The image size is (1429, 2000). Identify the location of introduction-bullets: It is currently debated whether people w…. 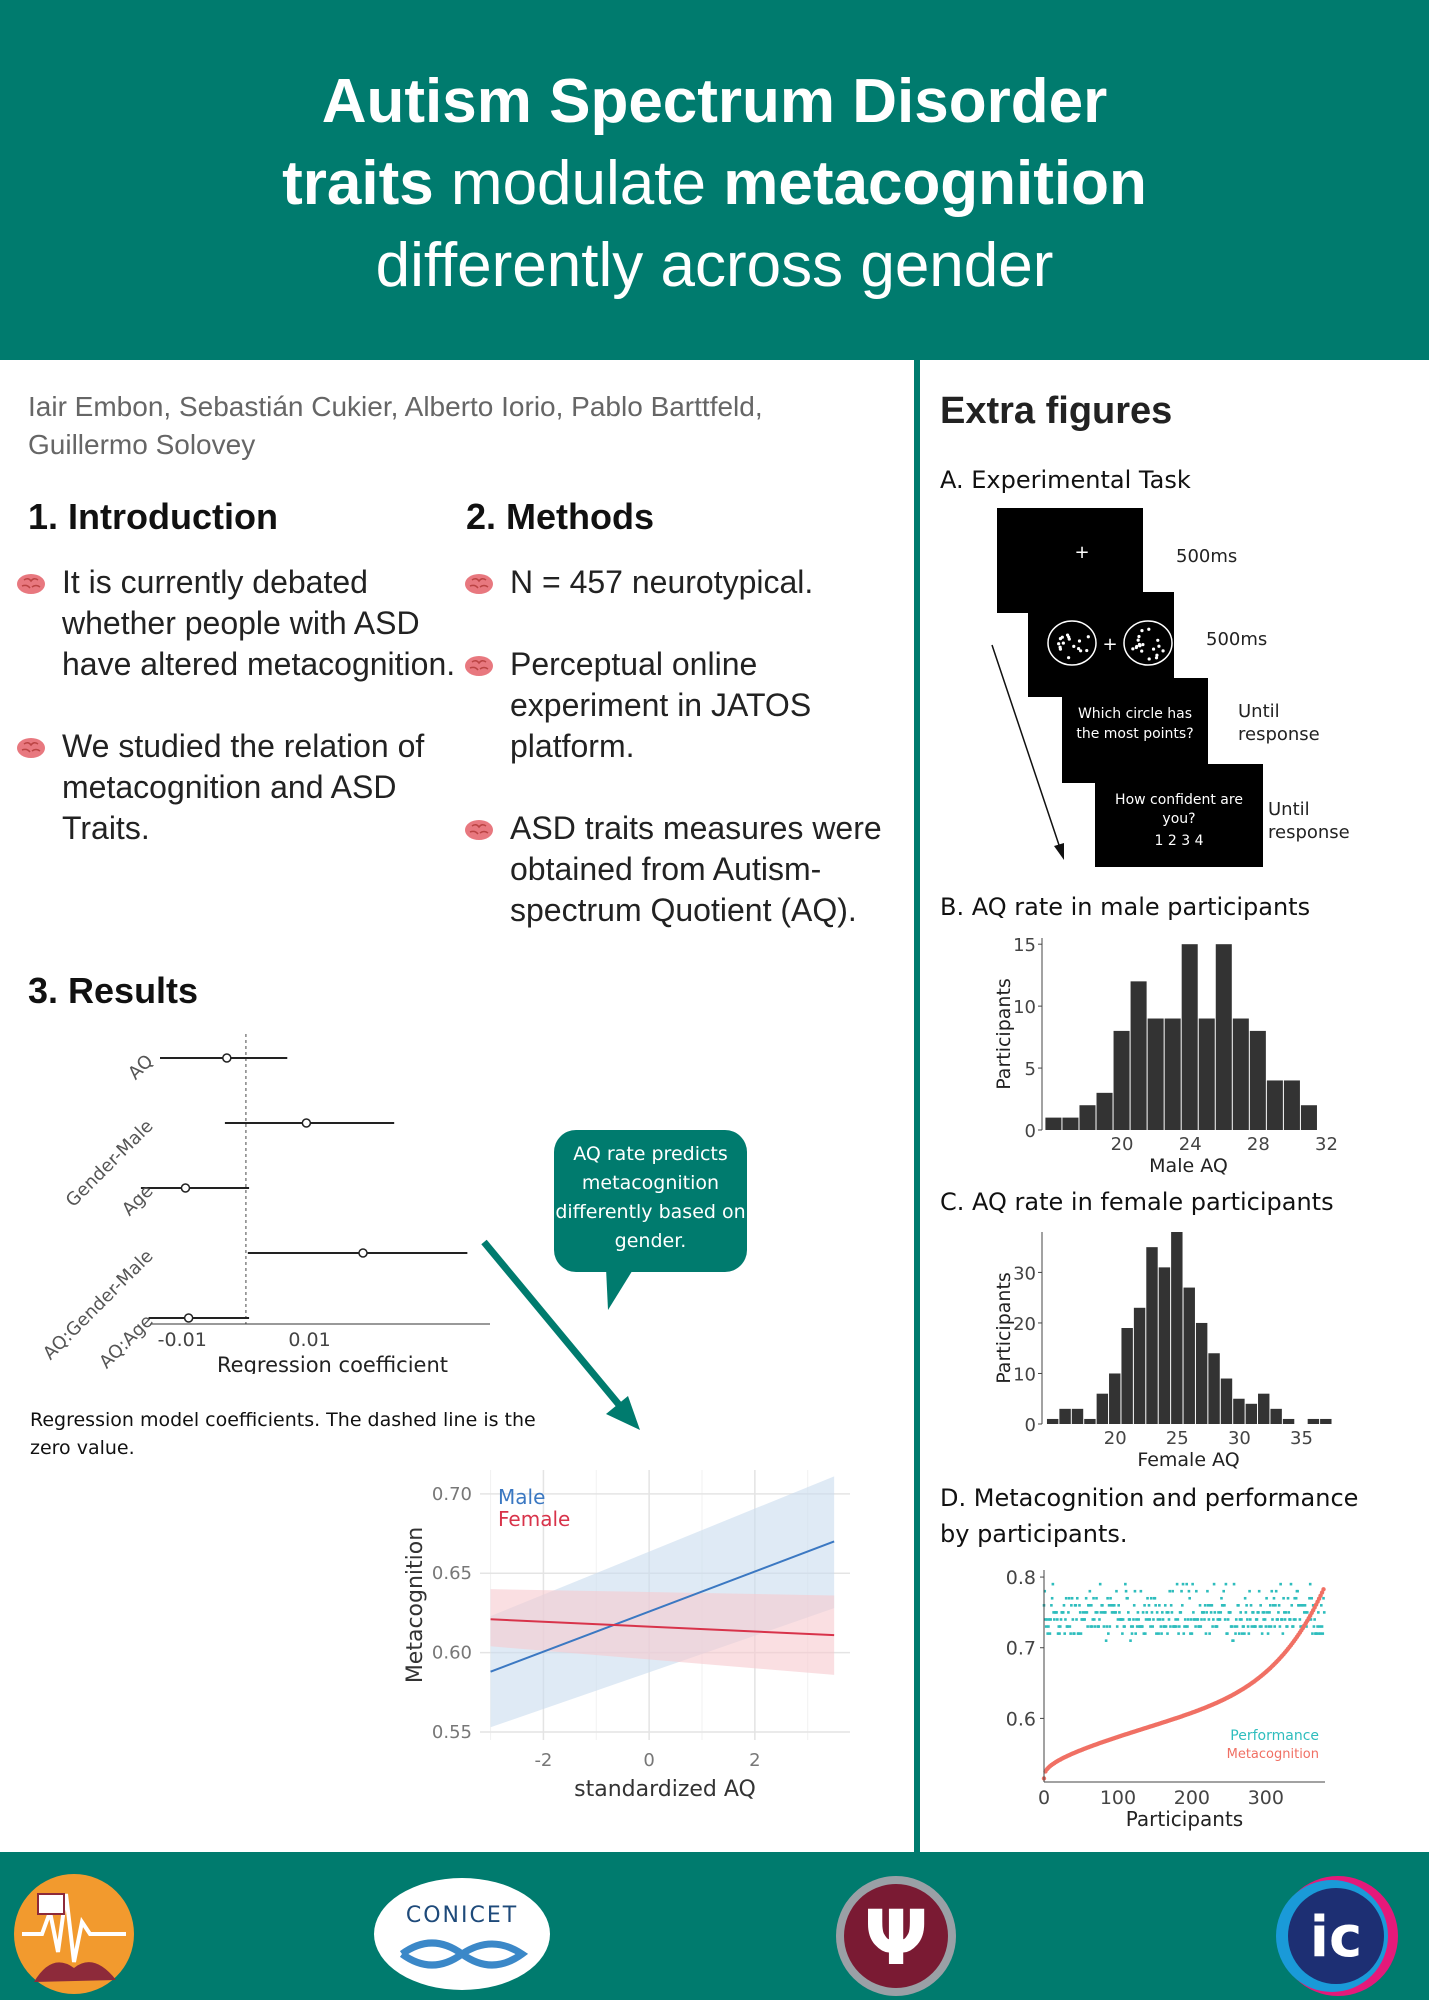
(236, 726).